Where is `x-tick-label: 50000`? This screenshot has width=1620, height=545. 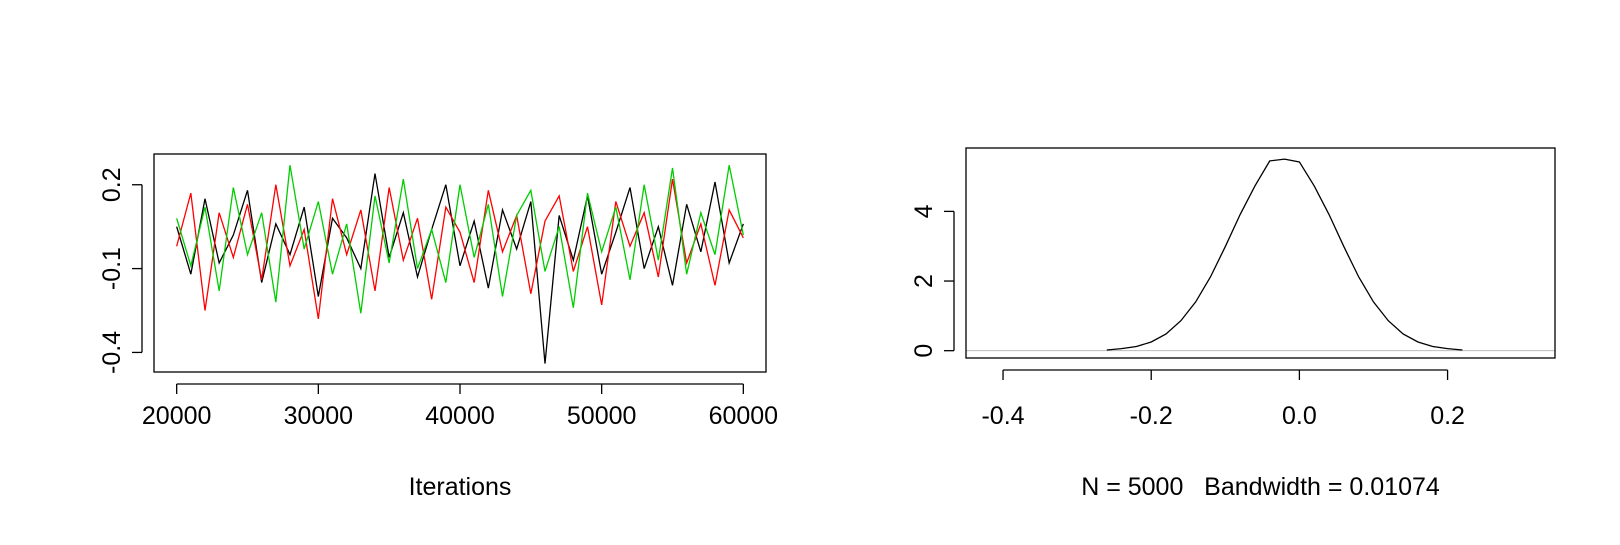
x-tick-label: 50000 is located at coordinates (602, 416).